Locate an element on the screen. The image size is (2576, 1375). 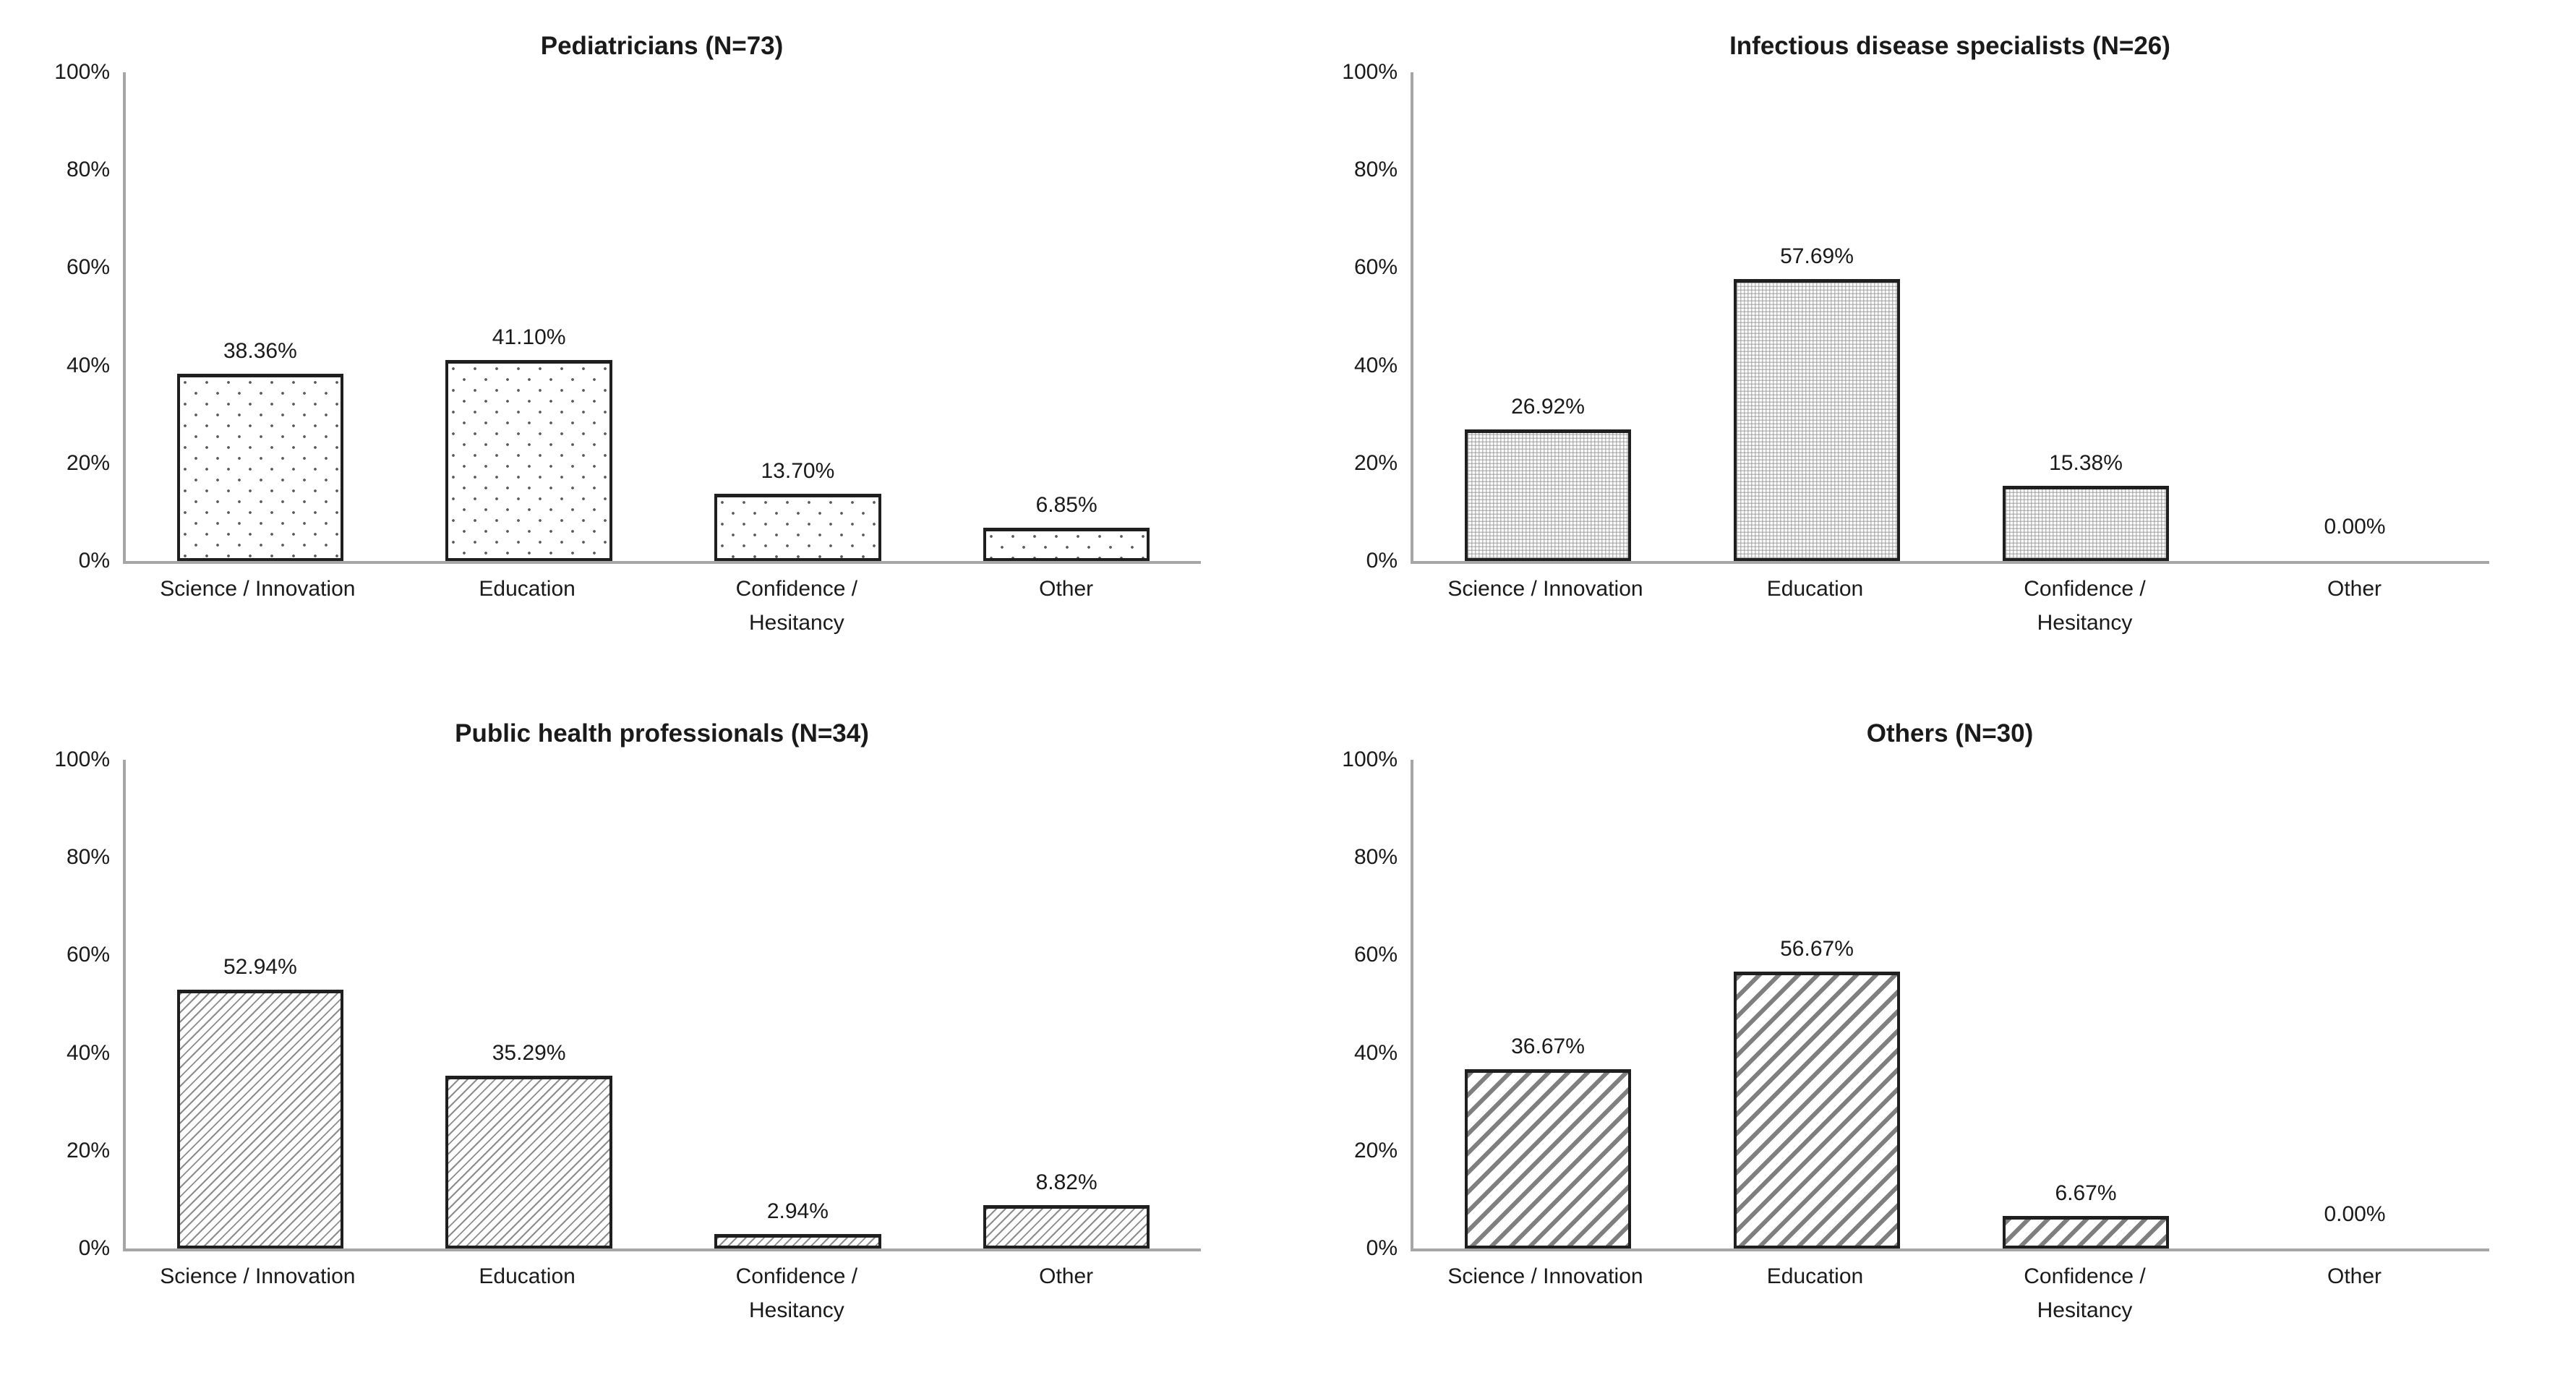
chart-title: Infectious disease specialists (N=26) is located at coordinates (1949, 46).